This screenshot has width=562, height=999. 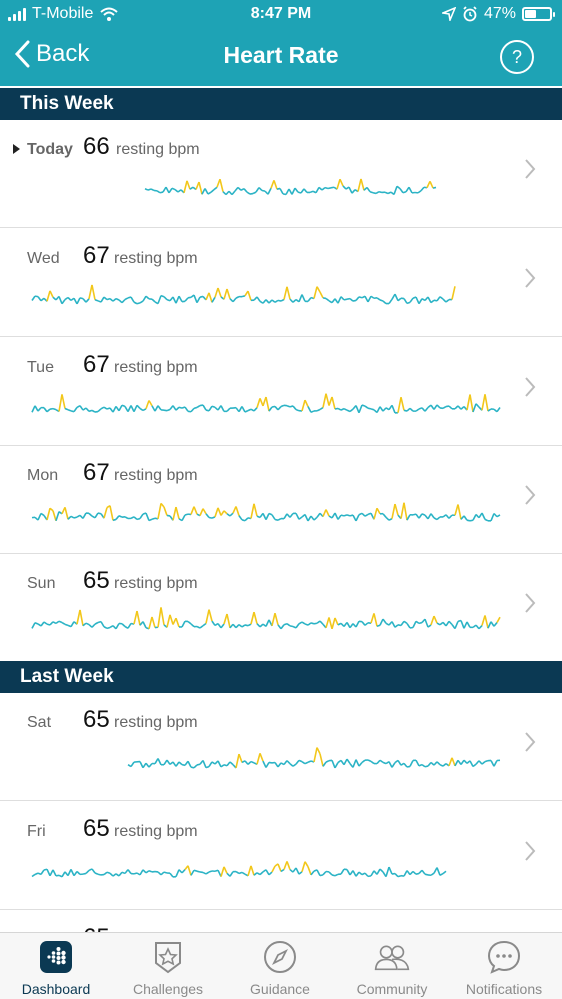 I want to click on alarm-icon, so click(x=470, y=14).